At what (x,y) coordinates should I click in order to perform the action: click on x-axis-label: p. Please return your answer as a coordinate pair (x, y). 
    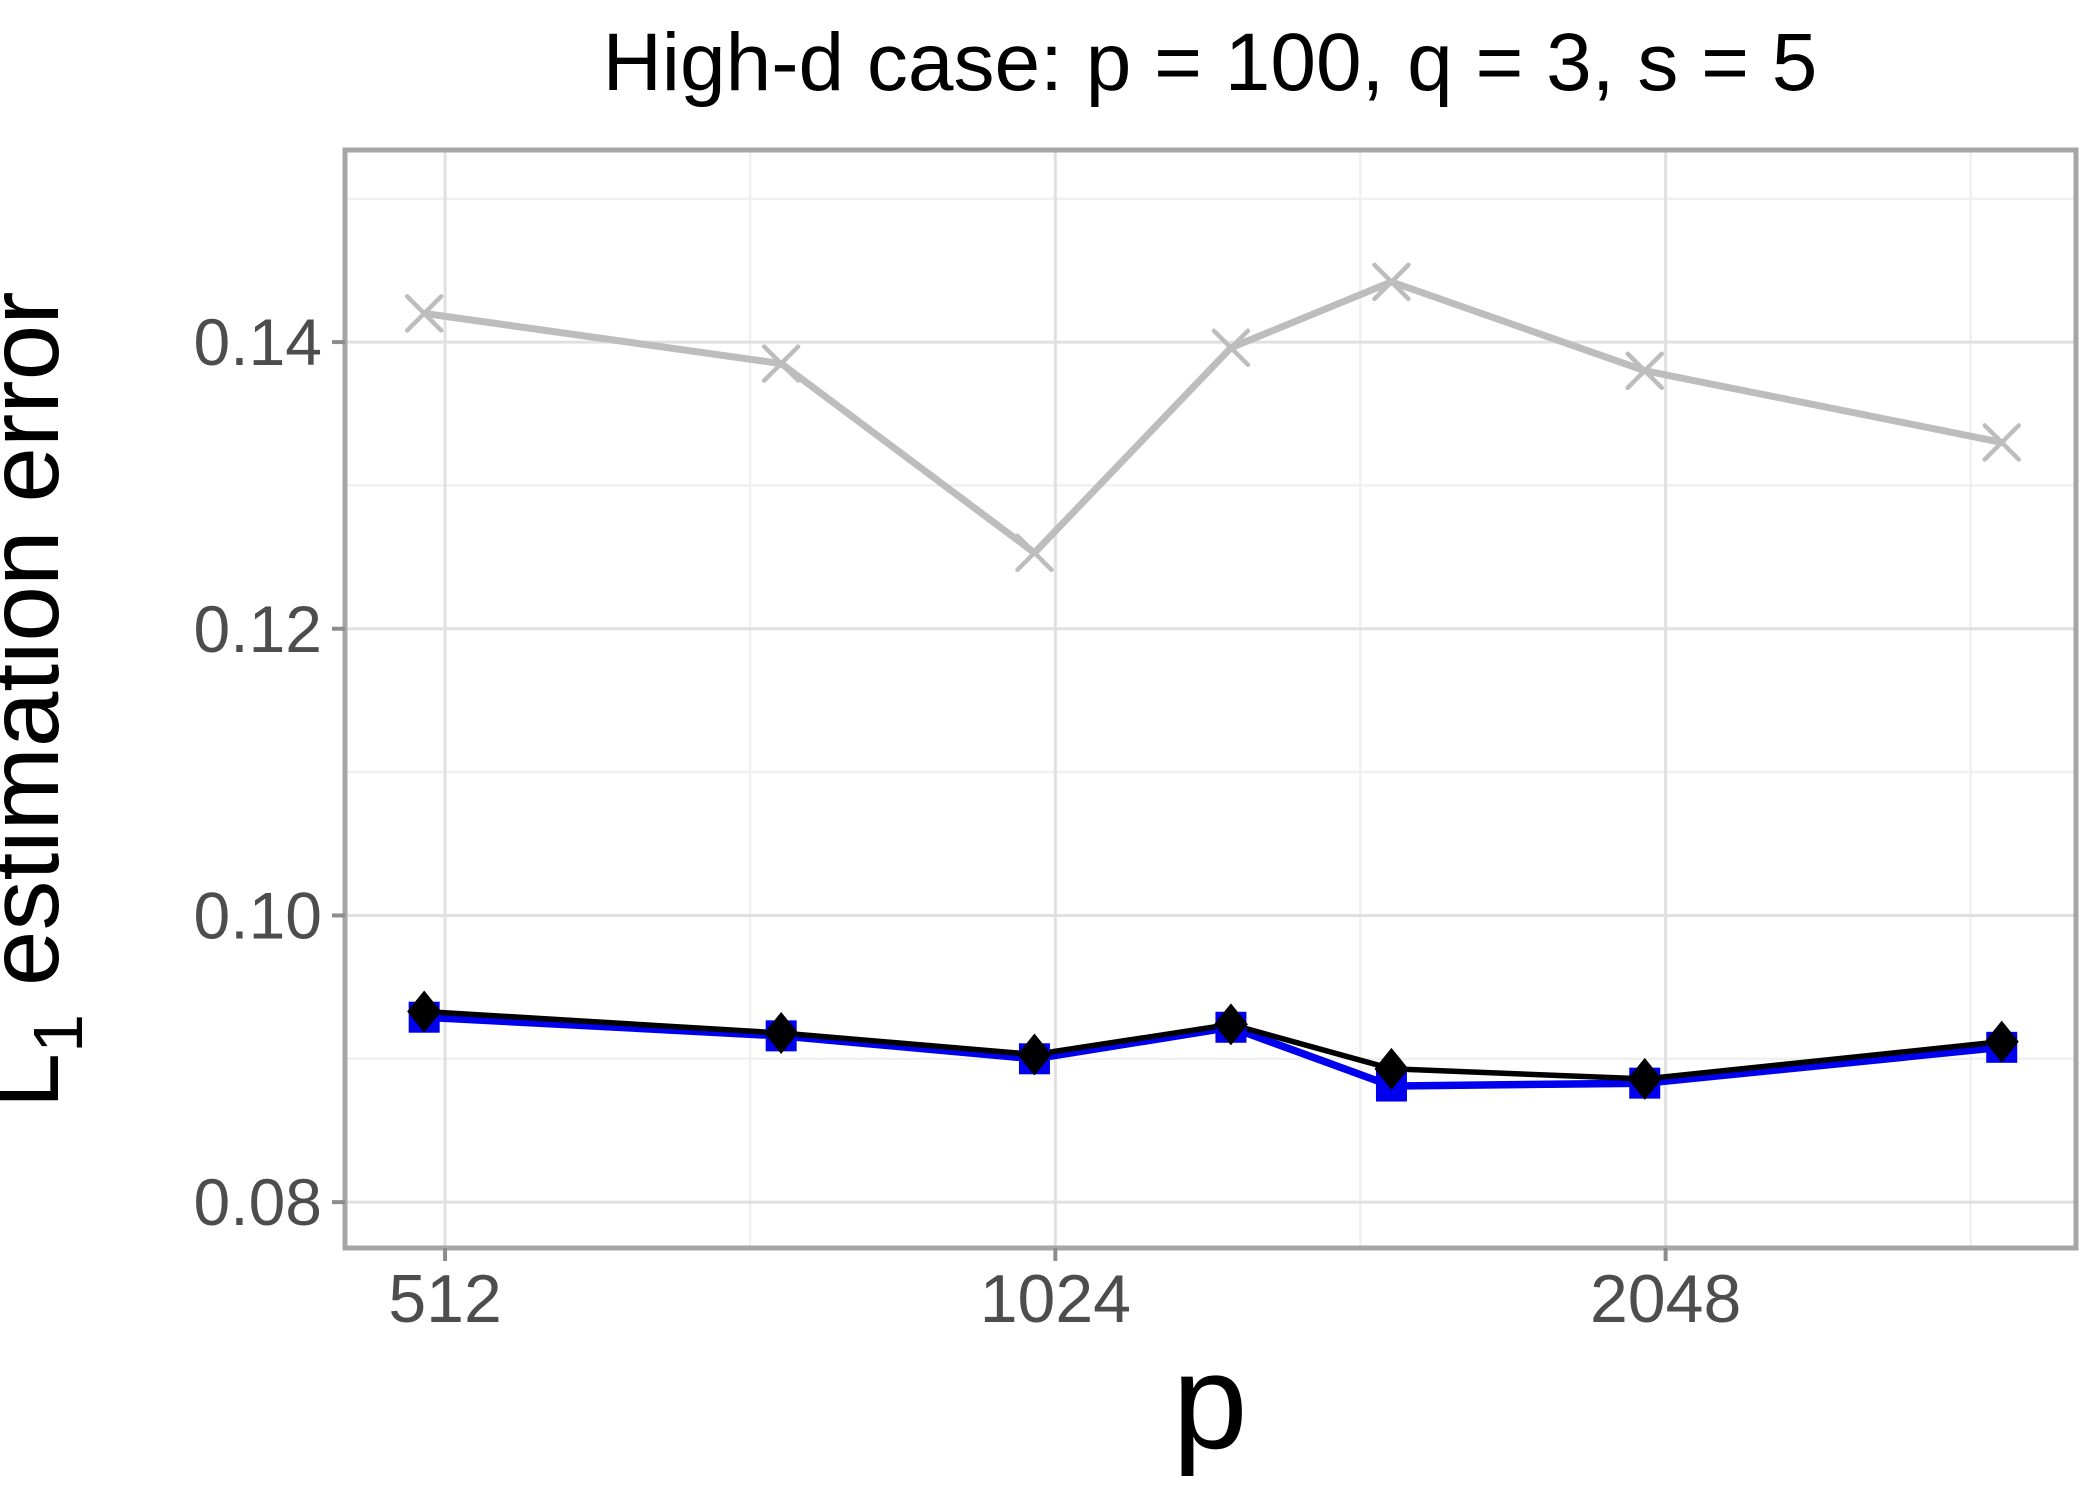
    Looking at the image, I should click on (1209, 1401).